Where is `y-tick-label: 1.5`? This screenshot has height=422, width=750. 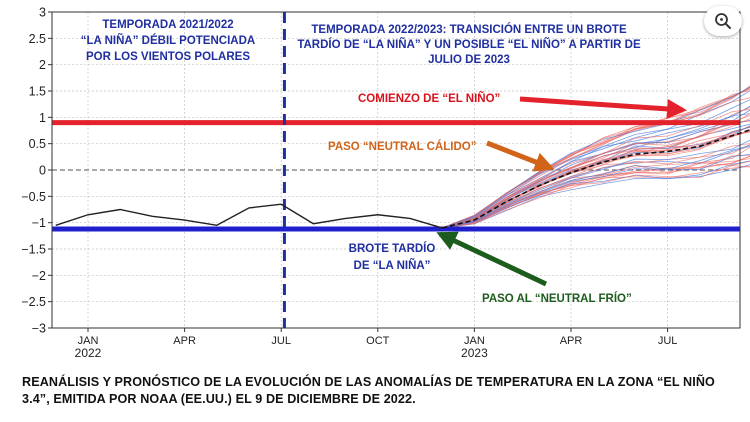 y-tick-label: 1.5 is located at coordinates (37, 92).